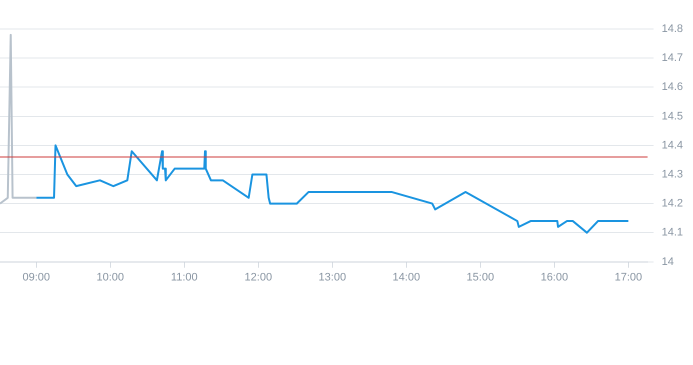 This screenshot has height=365, width=693. I want to click on x-tick-label: 13:00, so click(332, 277).